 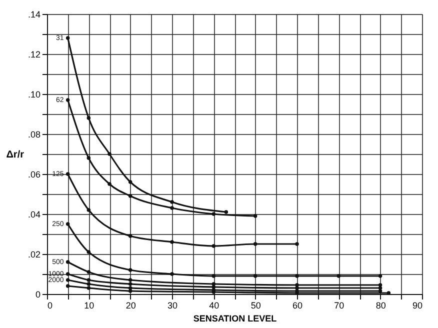 I want to click on y-tick-label: .06, so click(x=34, y=175).